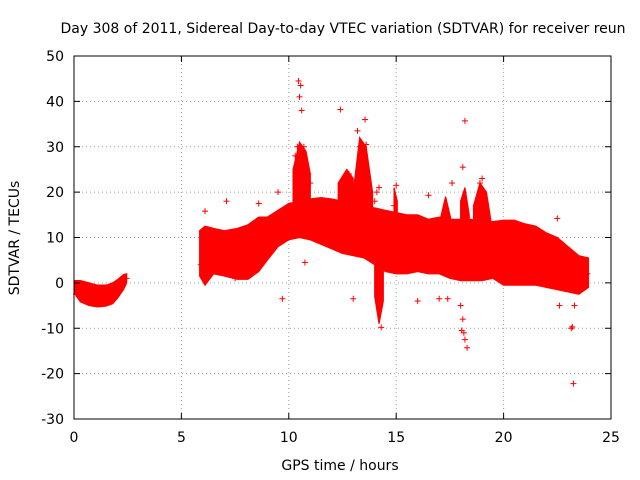  I want to click on y-tick-label: 20, so click(55, 193).